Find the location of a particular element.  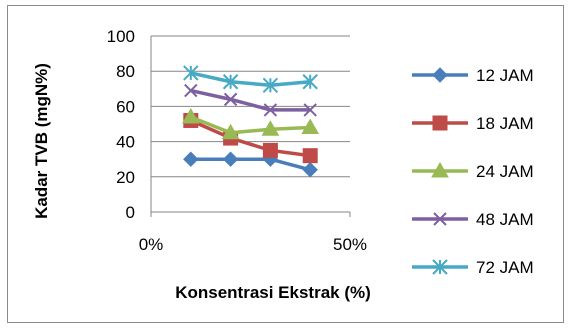

y-tick-label: 60 is located at coordinates (125, 106).